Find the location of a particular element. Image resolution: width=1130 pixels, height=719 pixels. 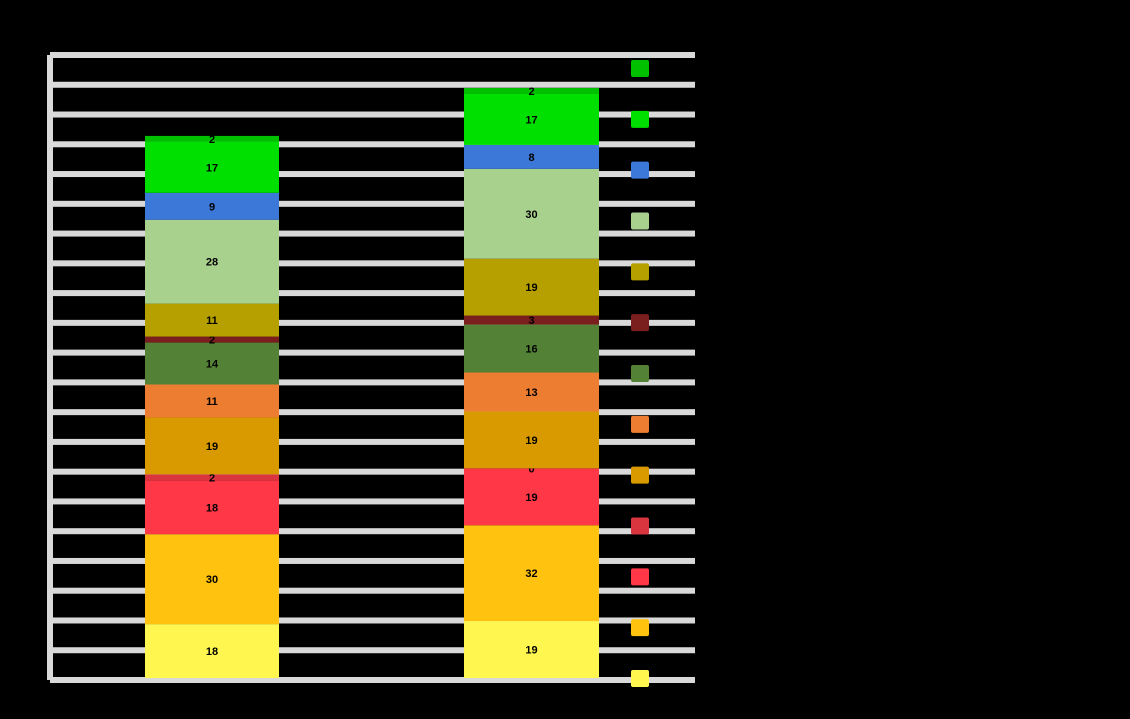

data-label: 28 is located at coordinates (212, 263).